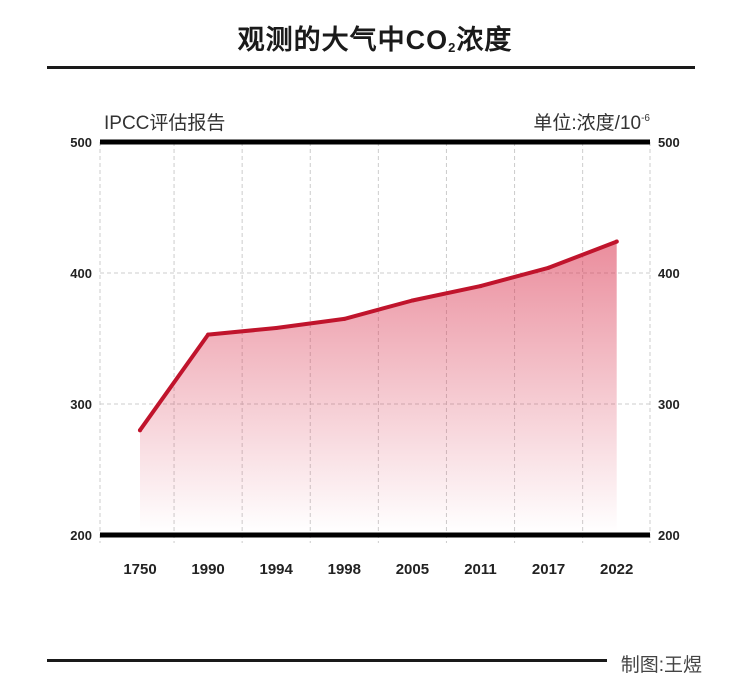 This screenshot has width=750, height=696. Describe the element at coordinates (81, 404) in the screenshot. I see `y-tick-left: 300` at that location.